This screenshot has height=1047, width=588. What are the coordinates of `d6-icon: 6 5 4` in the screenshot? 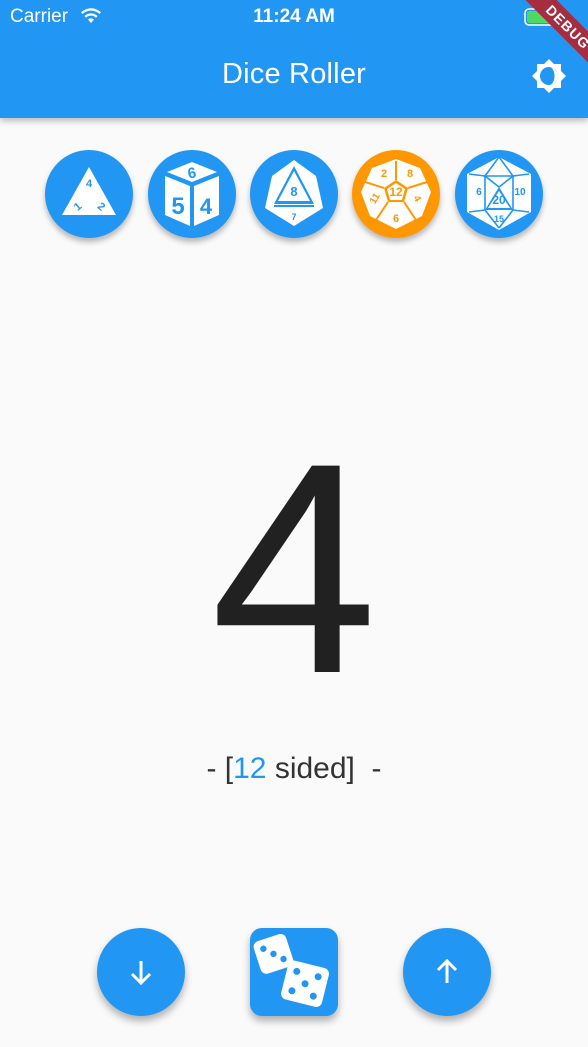 It's located at (192, 194).